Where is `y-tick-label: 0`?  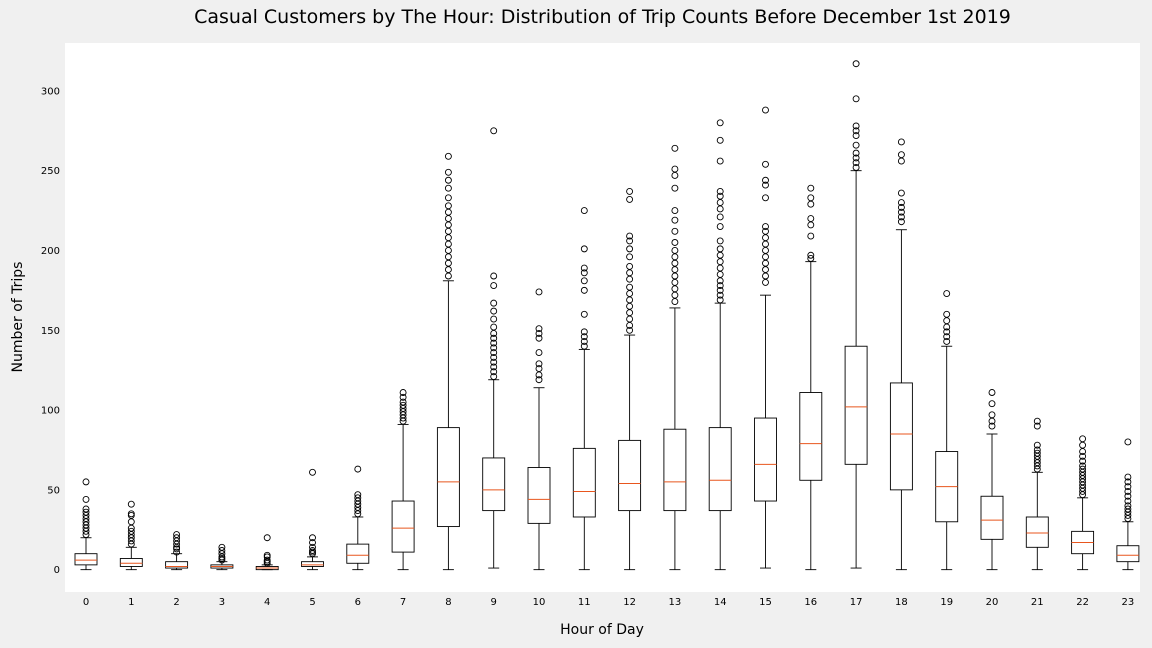
y-tick-label: 0 is located at coordinates (57, 570).